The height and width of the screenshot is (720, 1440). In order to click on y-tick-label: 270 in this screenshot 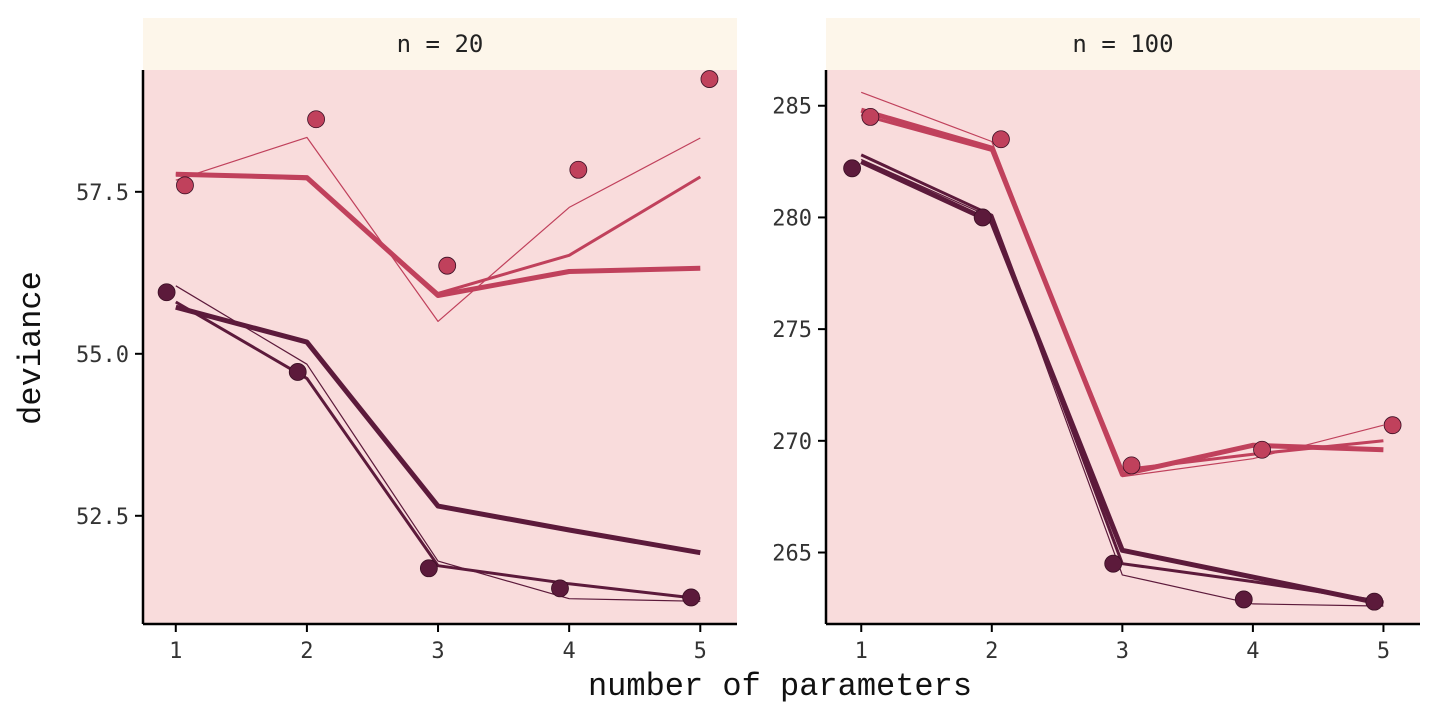, I will do `click(792, 442)`.